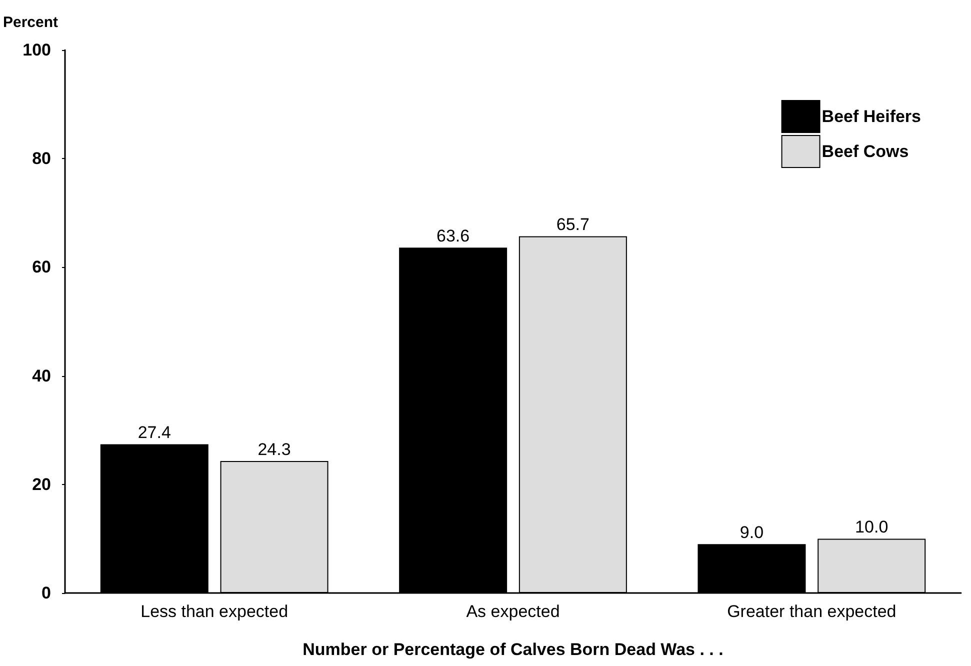 The image size is (971, 666). I want to click on y-tick-label: 80, so click(41, 158).